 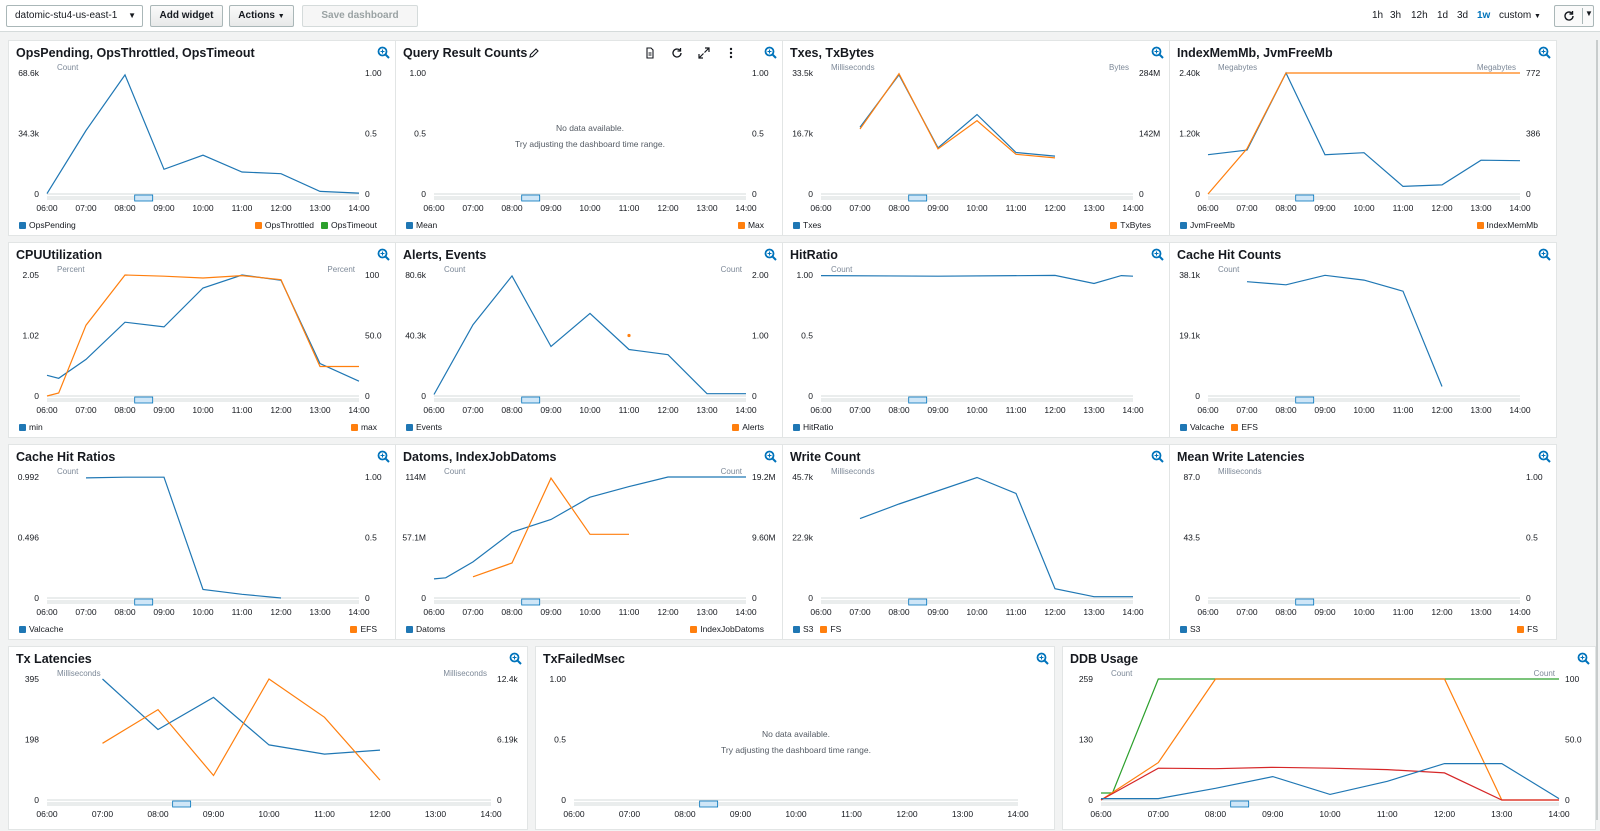 I want to click on document-icon, so click(x=650, y=53).